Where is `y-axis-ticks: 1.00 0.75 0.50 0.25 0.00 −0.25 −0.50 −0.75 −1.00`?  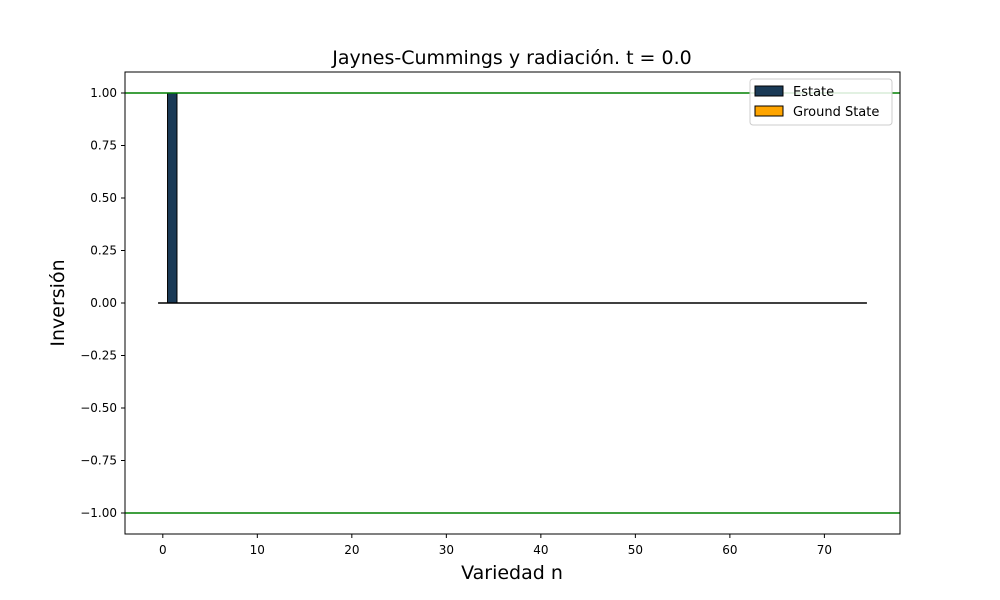 y-axis-ticks: 1.00 0.75 0.50 0.25 0.00 −0.25 −0.50 −0.75 −1.00 is located at coordinates (102, 303).